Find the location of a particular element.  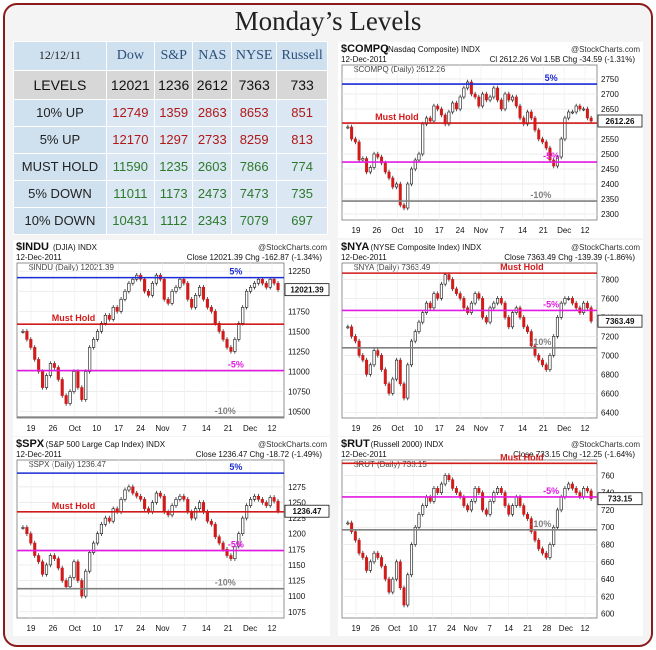

chart-legend: $COMPQ (Daily) 2612.26 is located at coordinates (400, 69).